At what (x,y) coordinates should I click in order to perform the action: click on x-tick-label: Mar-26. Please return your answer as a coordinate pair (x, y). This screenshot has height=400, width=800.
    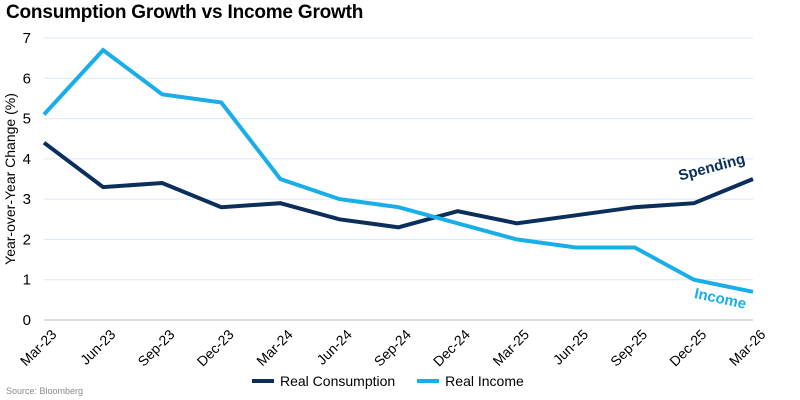
    Looking at the image, I should click on (747, 347).